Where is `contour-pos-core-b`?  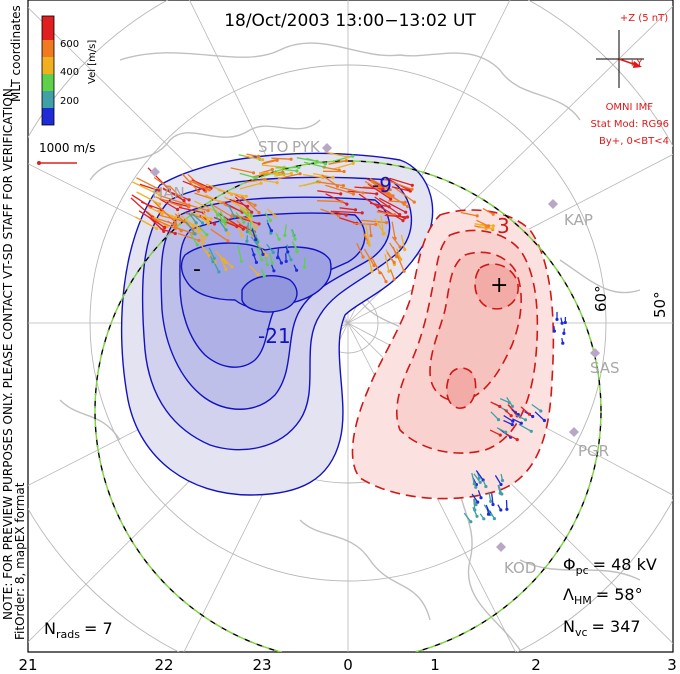 contour-pos-core-b is located at coordinates (461, 388).